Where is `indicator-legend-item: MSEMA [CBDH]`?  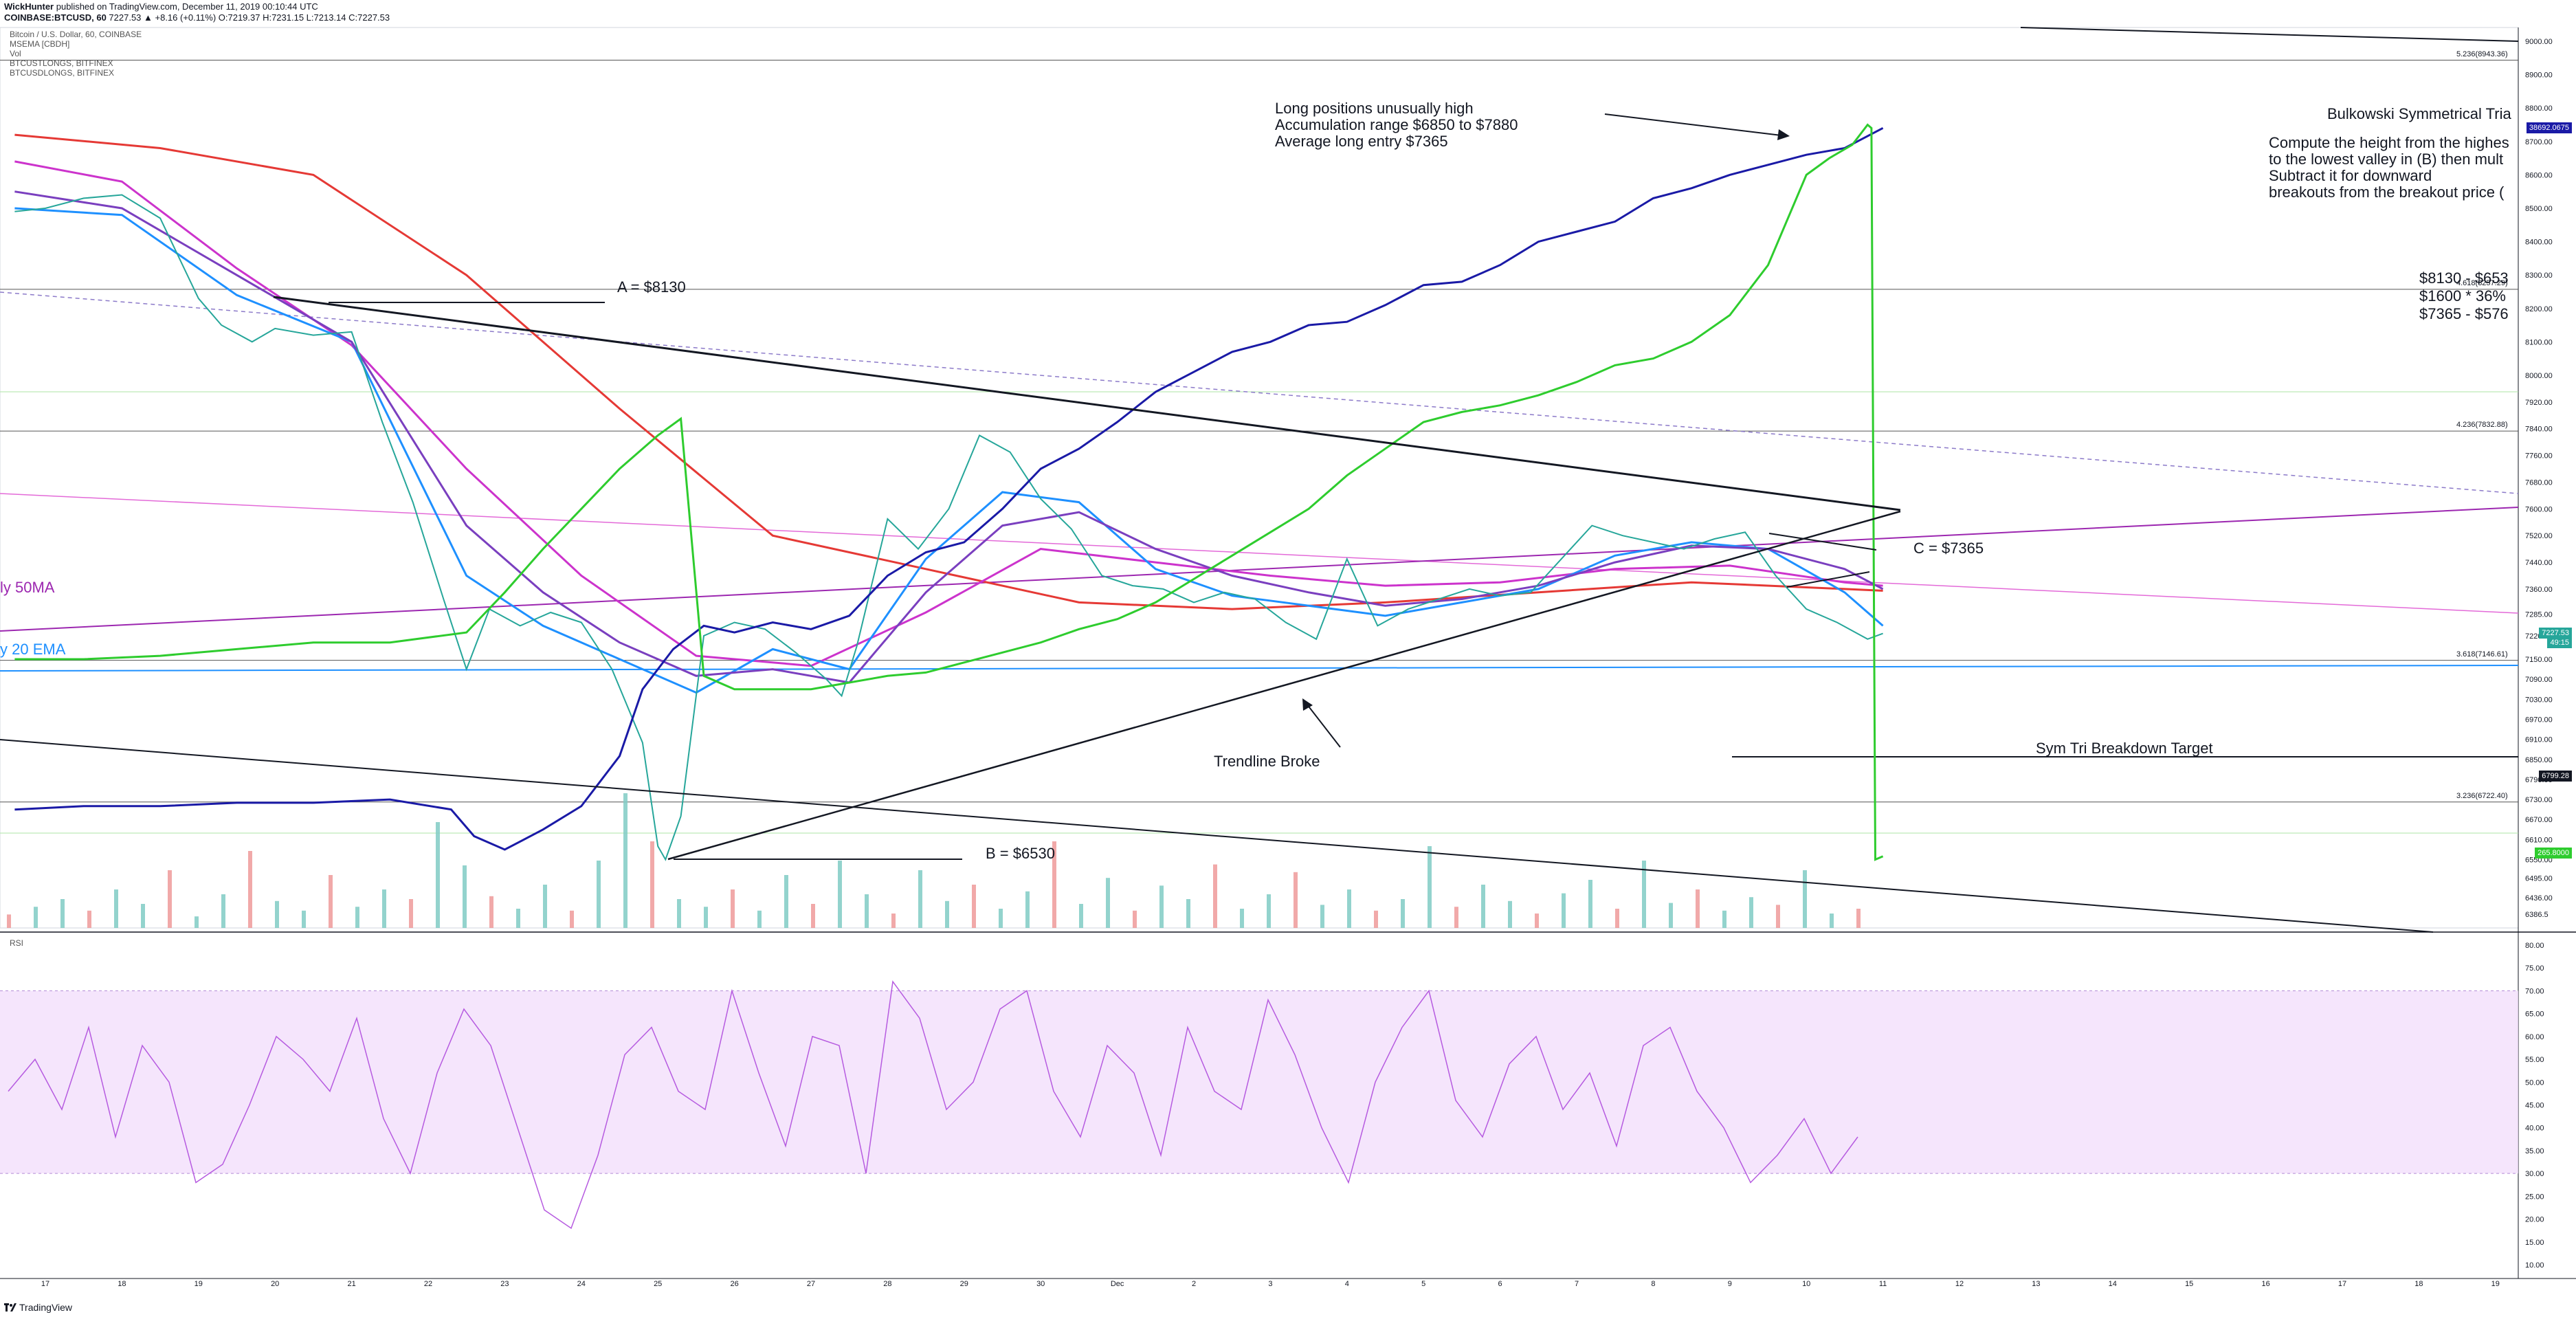 indicator-legend-item: MSEMA [CBDH] is located at coordinates (40, 44).